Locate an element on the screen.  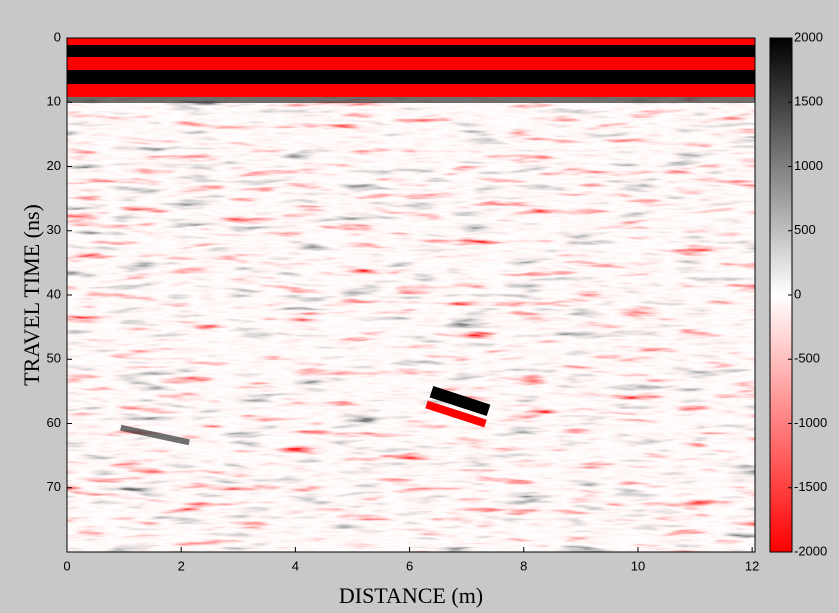
colorbar-tick-label: 2000 is located at coordinates (808, 36).